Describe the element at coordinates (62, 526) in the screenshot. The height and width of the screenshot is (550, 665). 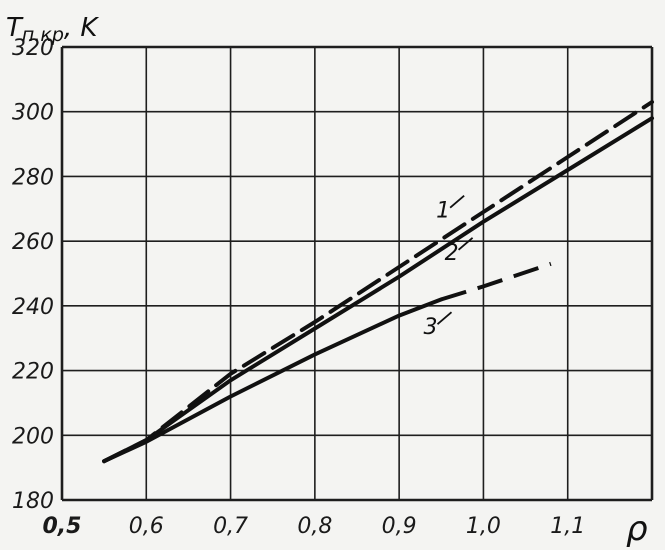
I see `x-tick-label: 0,5` at that location.